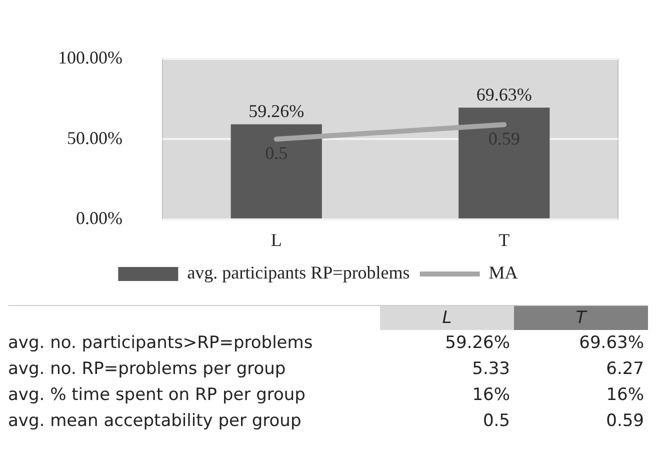  What do you see at coordinates (155, 421) in the screenshot?
I see `category-label: avg. mean acceptability per group` at bounding box center [155, 421].